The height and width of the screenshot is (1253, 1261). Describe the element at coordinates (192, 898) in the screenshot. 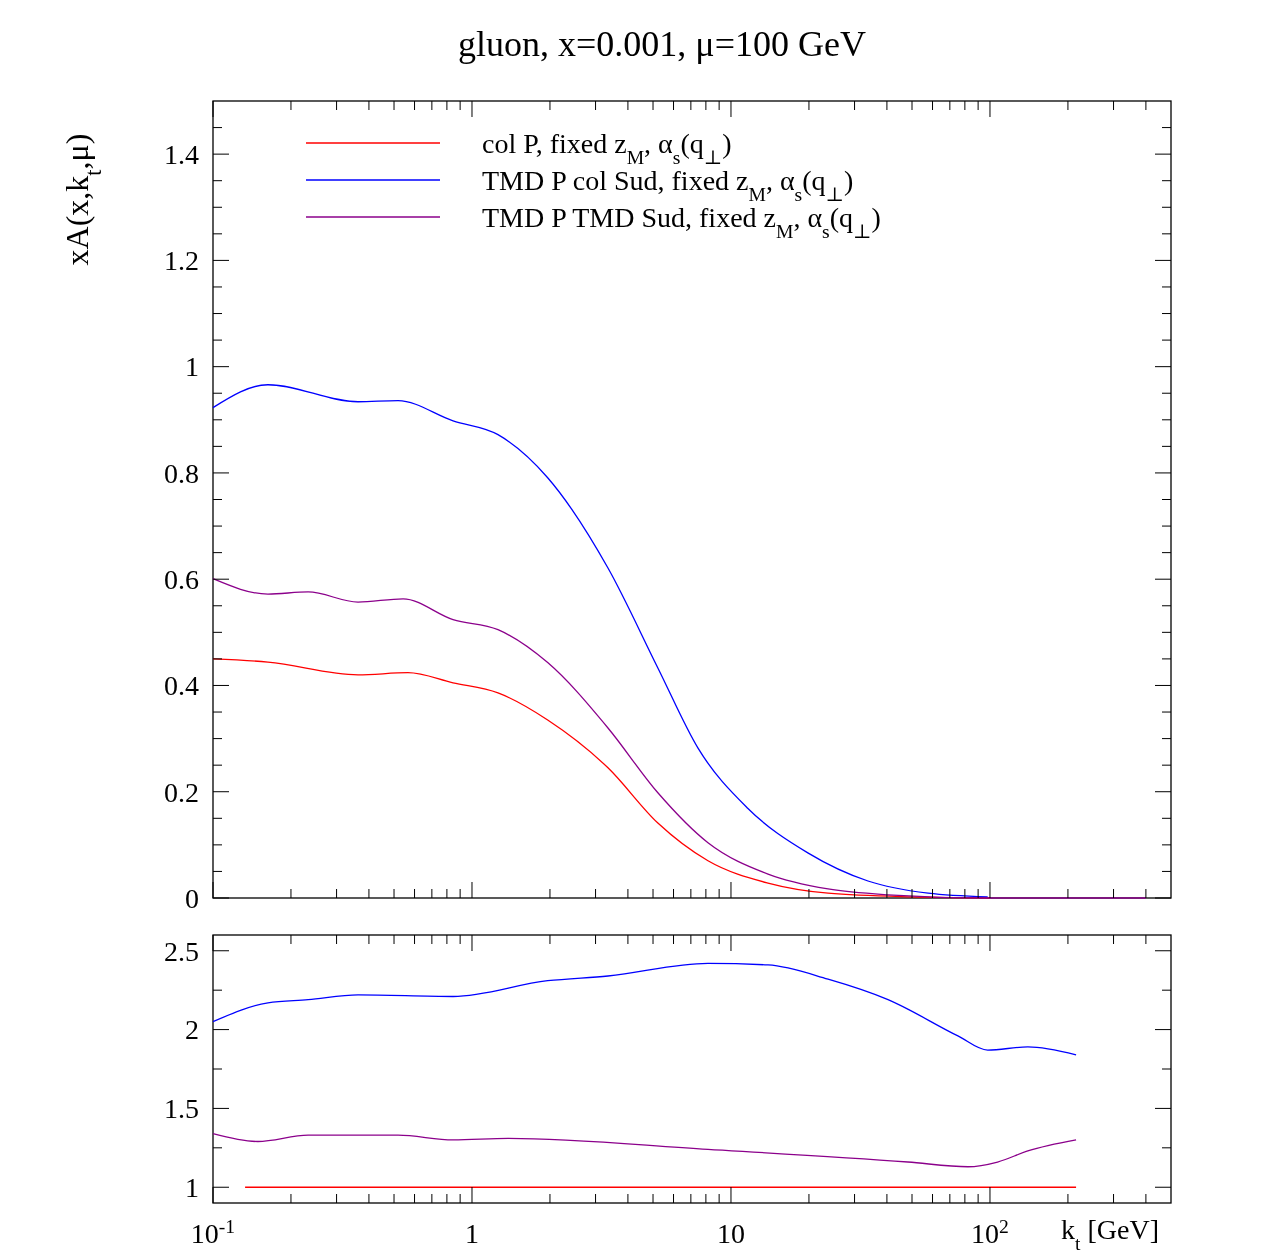

I see `y-tick-label: 0` at that location.